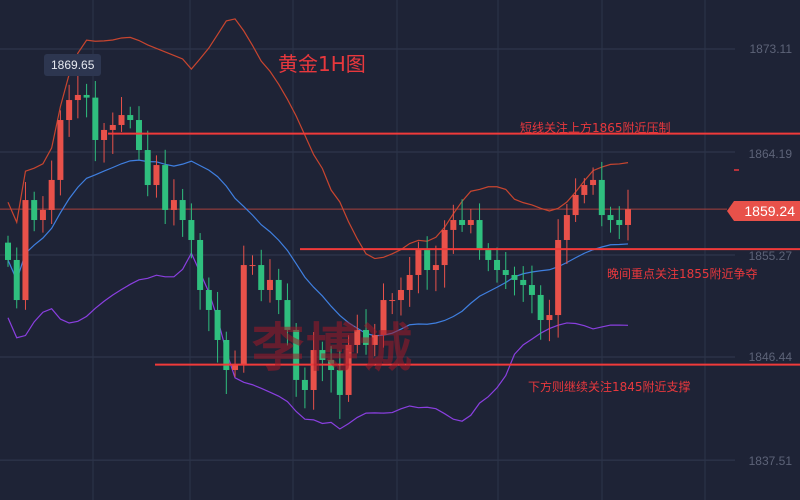  Describe the element at coordinates (322, 64) in the screenshot. I see `chart-title: 黄金1H图` at that location.